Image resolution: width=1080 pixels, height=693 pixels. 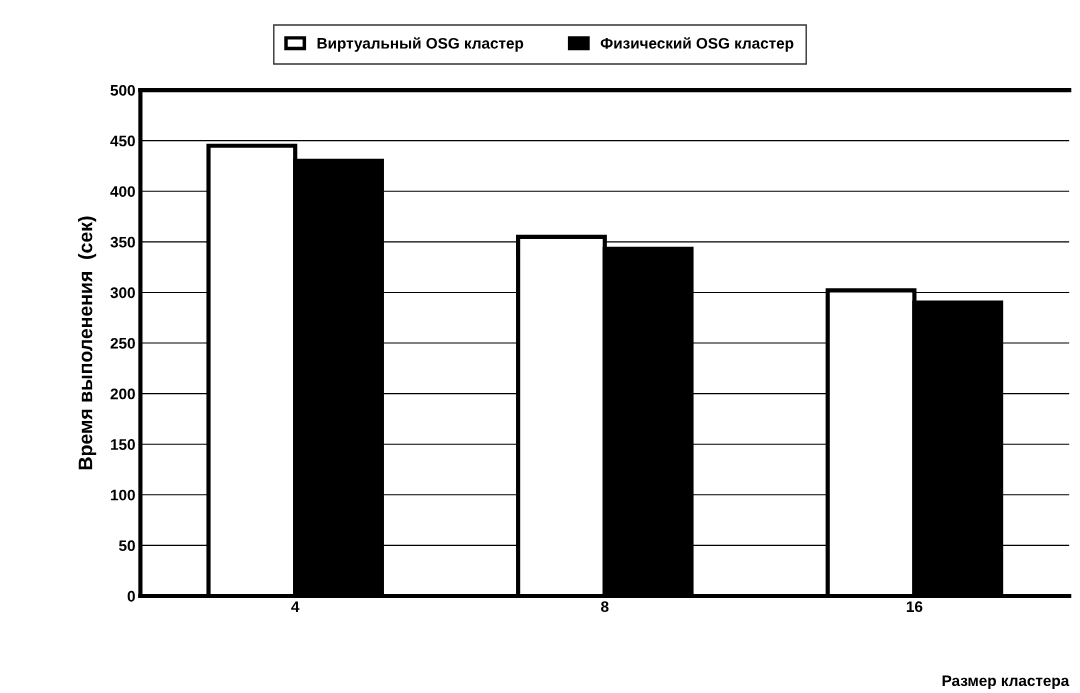 I want to click on y-tick-label: 50, so click(x=127, y=546).